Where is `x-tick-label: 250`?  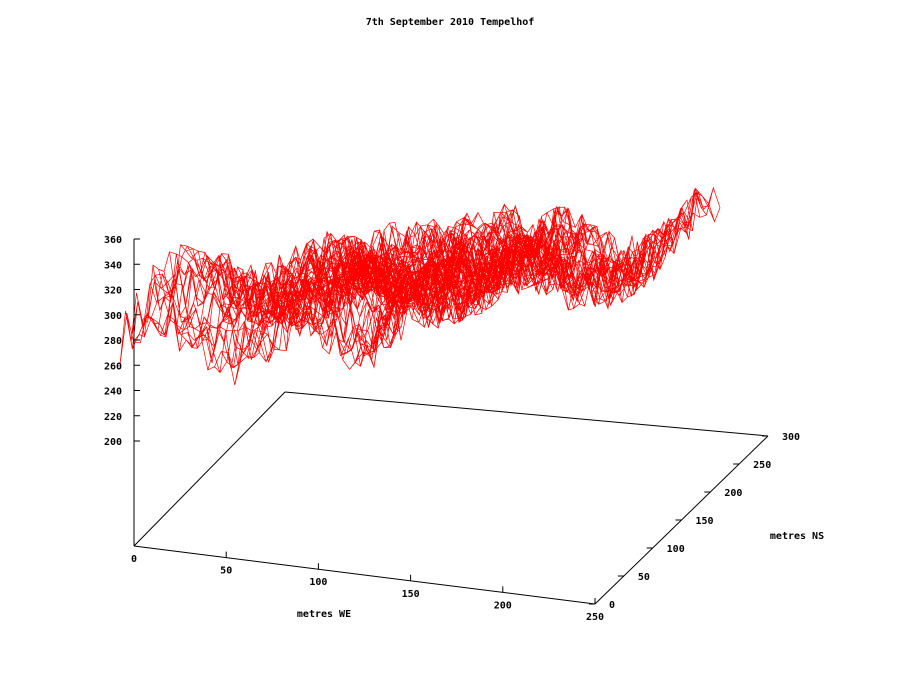
x-tick-label: 250 is located at coordinates (595, 617).